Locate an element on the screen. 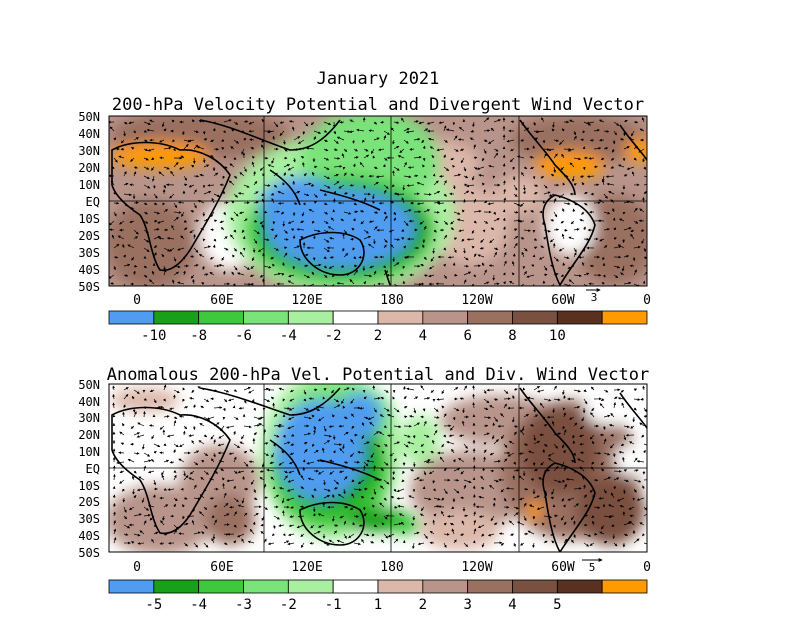 Image resolution: width=800 pixels, height=618 pixels. lat-label: 20N is located at coordinates (89, 168).